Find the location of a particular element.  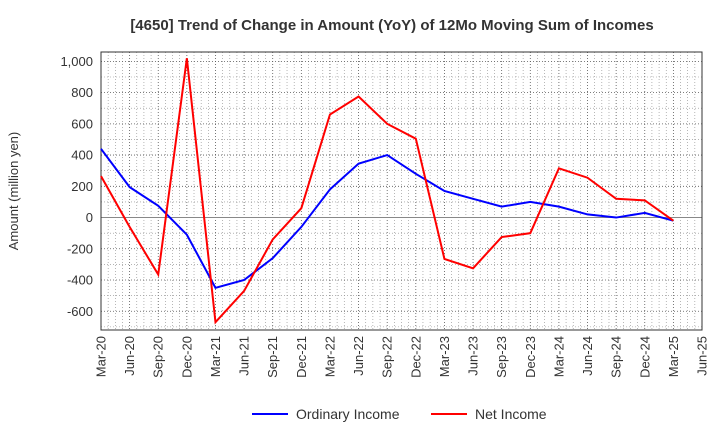

x-tick-label: Mar-24 is located at coordinates (558, 356).